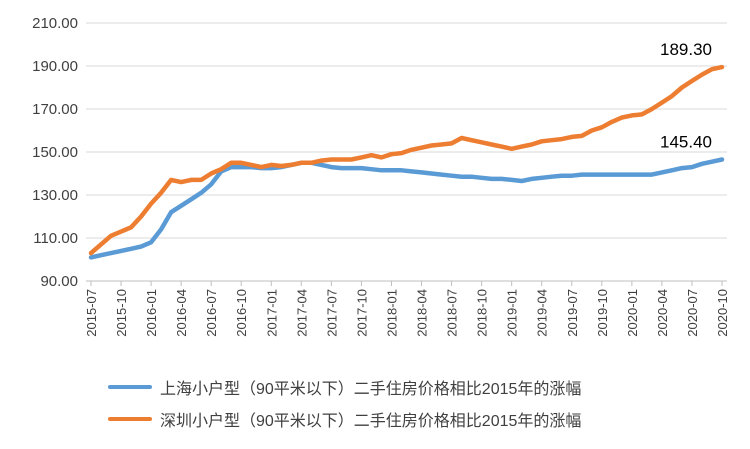 The image size is (750, 449). Describe the element at coordinates (512, 313) in the screenshot. I see `x-tick-label: 2019-01` at that location.